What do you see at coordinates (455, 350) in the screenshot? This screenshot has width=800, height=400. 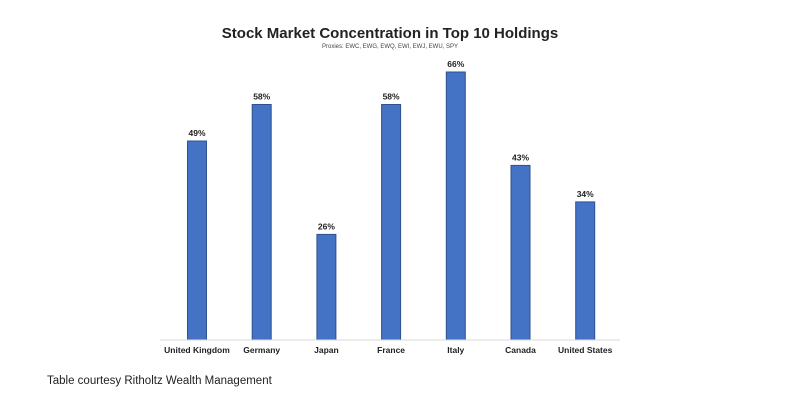 I see `category-label: Italy` at bounding box center [455, 350].